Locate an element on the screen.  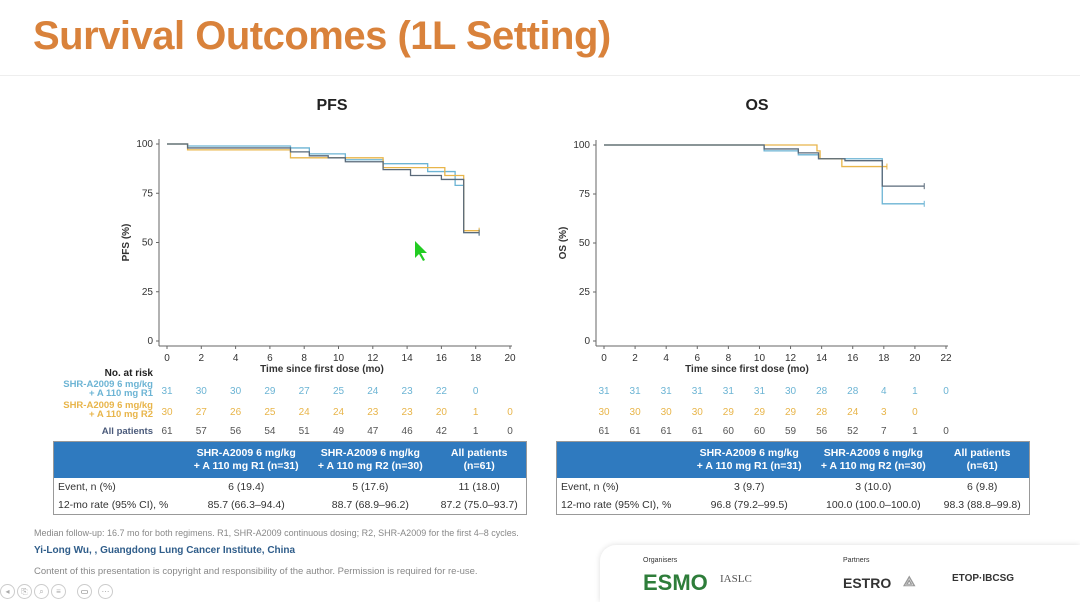
x-tick-label: 2 is located at coordinates (202, 358).